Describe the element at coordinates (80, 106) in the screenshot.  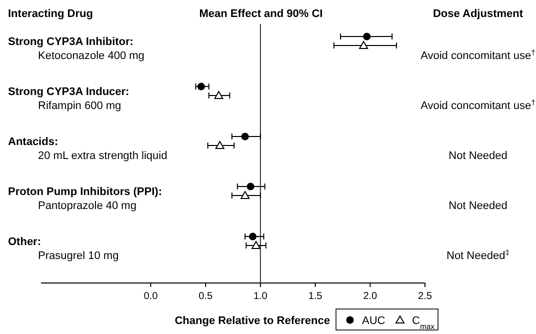
I see `y-tick-label: Rifampin 600 mg` at that location.